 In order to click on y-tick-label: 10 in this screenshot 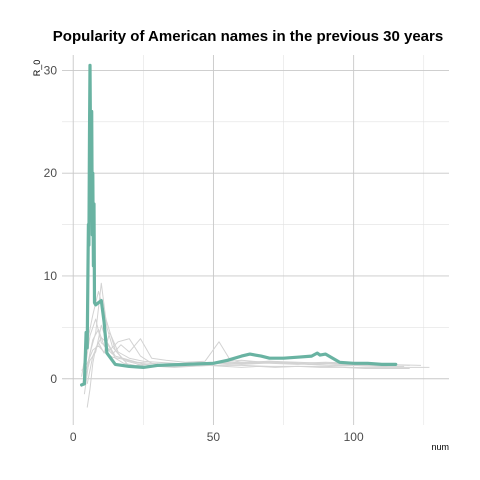, I will do `click(51, 276)`.